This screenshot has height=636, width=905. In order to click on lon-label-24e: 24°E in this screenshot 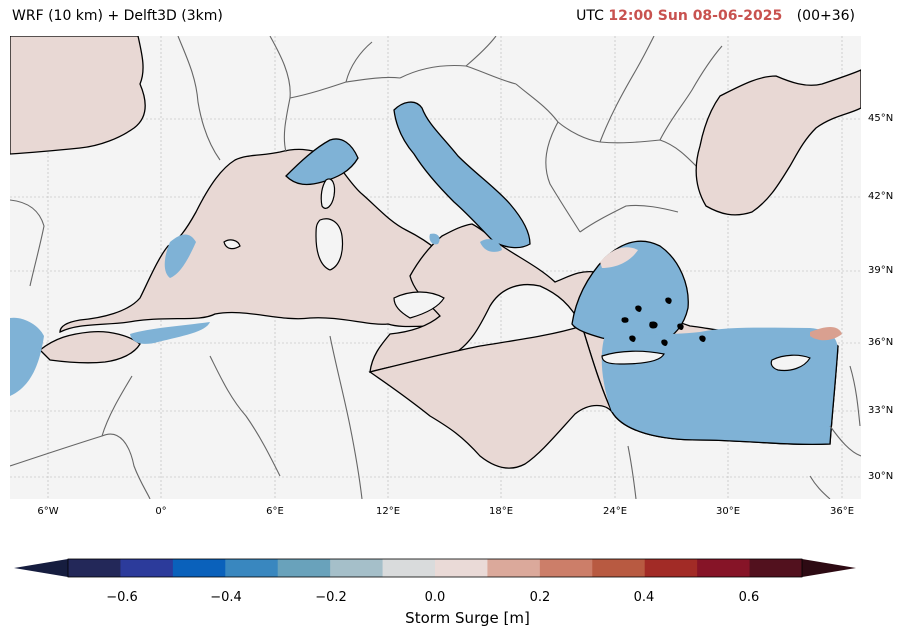, I will do `click(615, 511)`.